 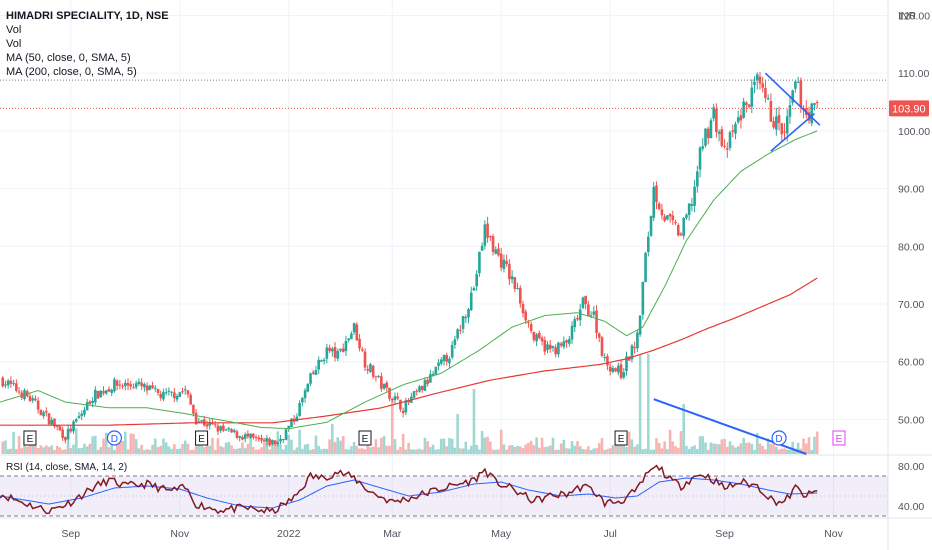 I want to click on event-markers: E E E E ED D, so click(x=434, y=438).